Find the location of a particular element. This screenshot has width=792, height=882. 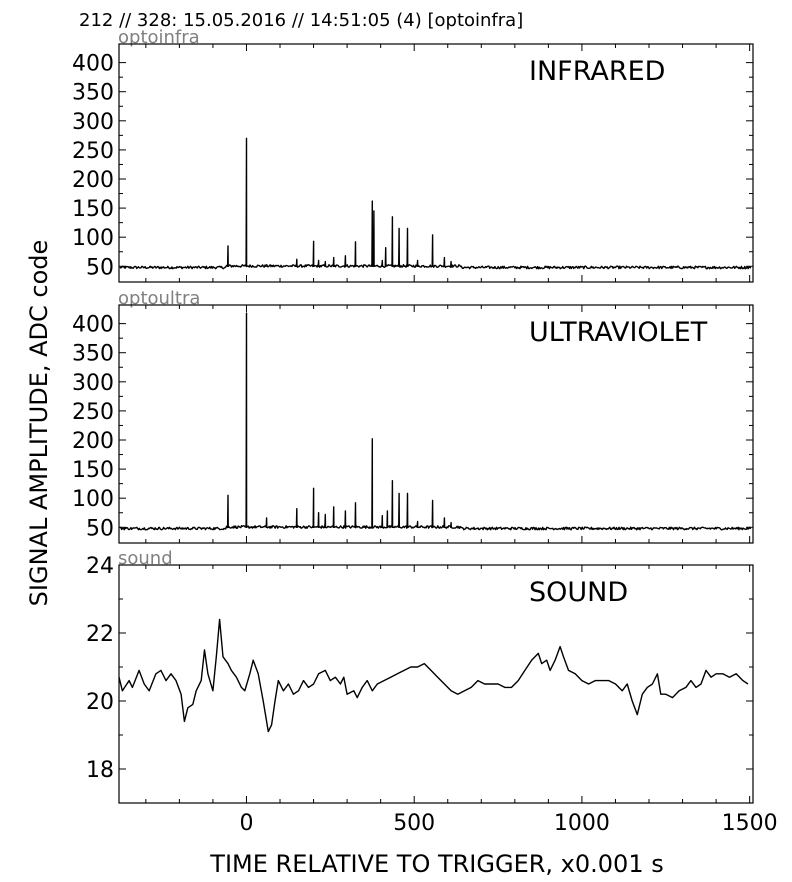

y-tick-label: 24 is located at coordinates (100, 566).